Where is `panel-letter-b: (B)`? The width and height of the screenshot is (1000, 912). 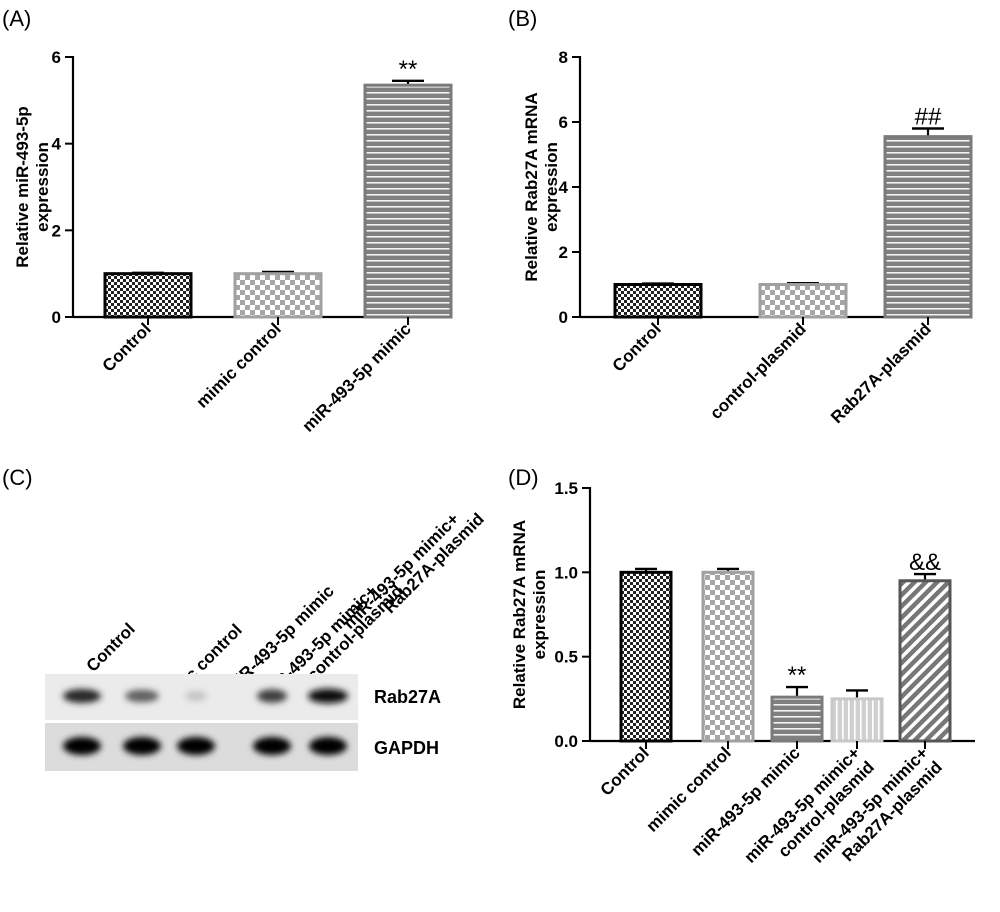 panel-letter-b: (B) is located at coordinates (522, 18).